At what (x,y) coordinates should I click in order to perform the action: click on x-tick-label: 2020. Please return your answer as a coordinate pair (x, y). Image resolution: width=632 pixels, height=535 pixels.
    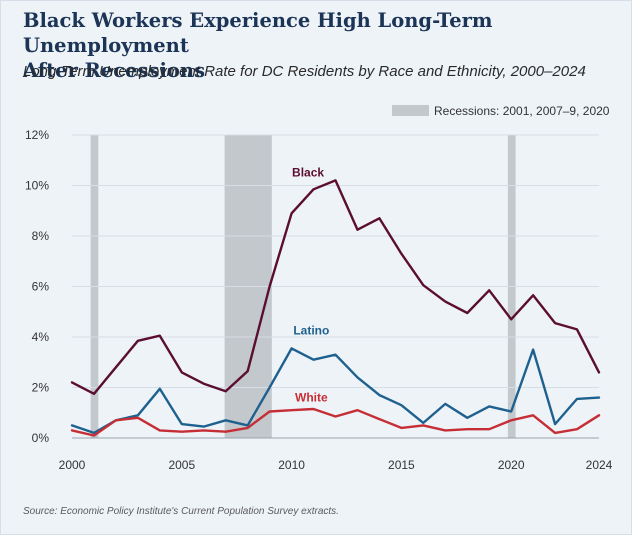
    Looking at the image, I should click on (511, 465).